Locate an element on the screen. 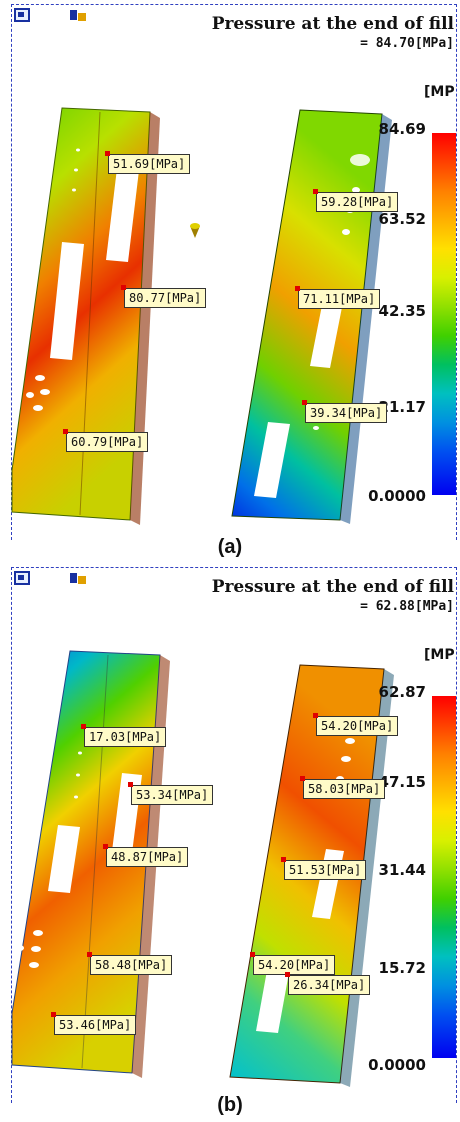 This screenshot has height=1122, width=460. scale-tick-3: 47.15 is located at coordinates (402, 782).